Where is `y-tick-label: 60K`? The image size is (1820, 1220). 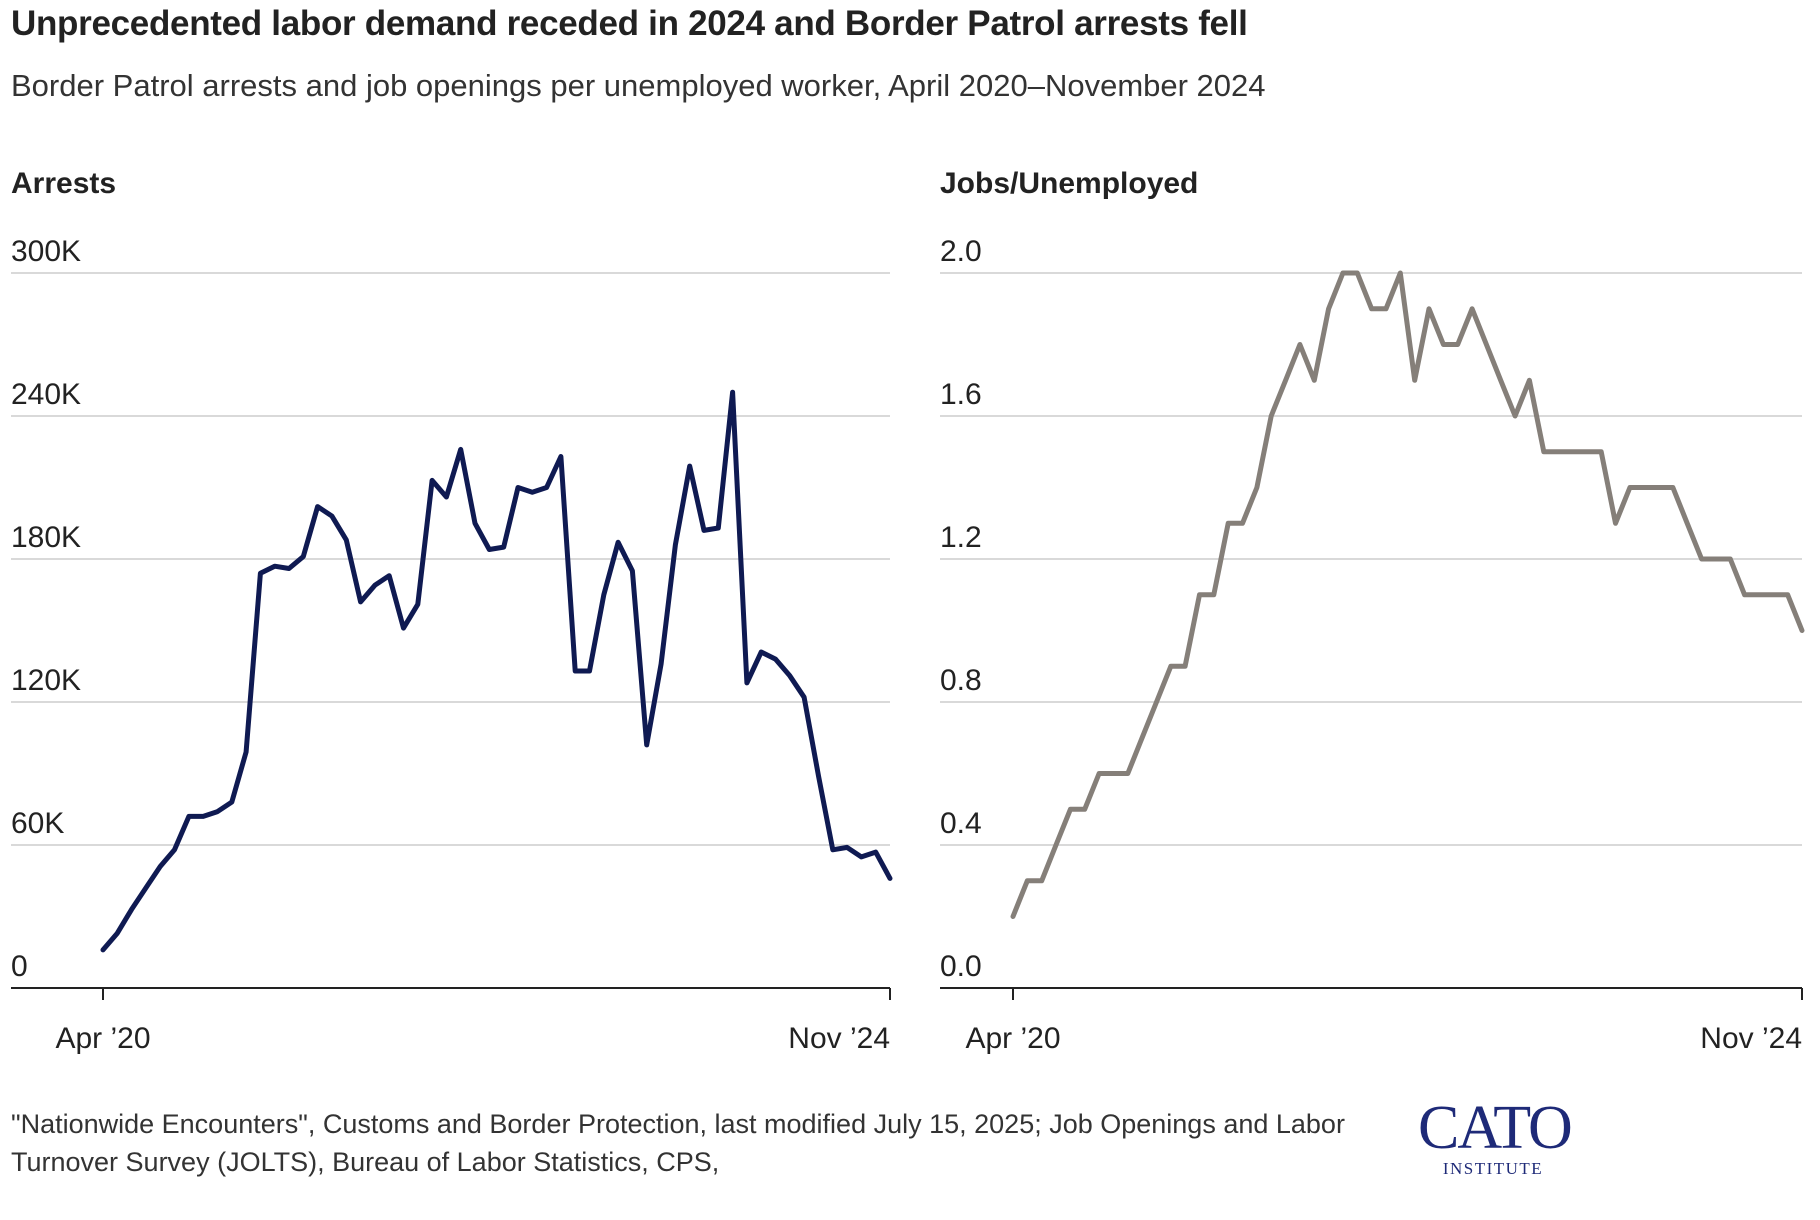 y-tick-label: 60K is located at coordinates (37, 823).